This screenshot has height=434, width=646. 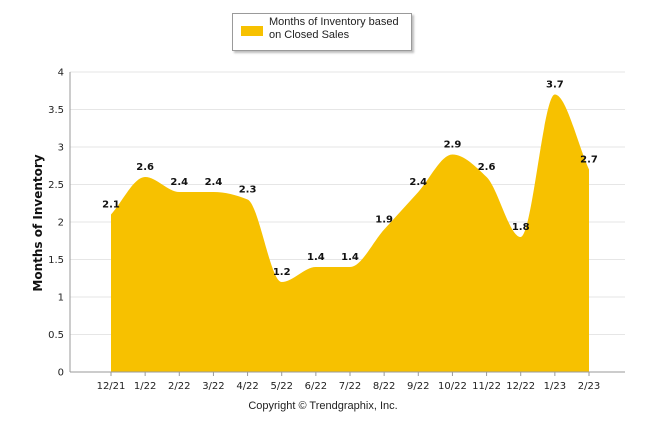 What do you see at coordinates (38, 222) in the screenshot?
I see `y-axis-title: Months of Inventory` at bounding box center [38, 222].